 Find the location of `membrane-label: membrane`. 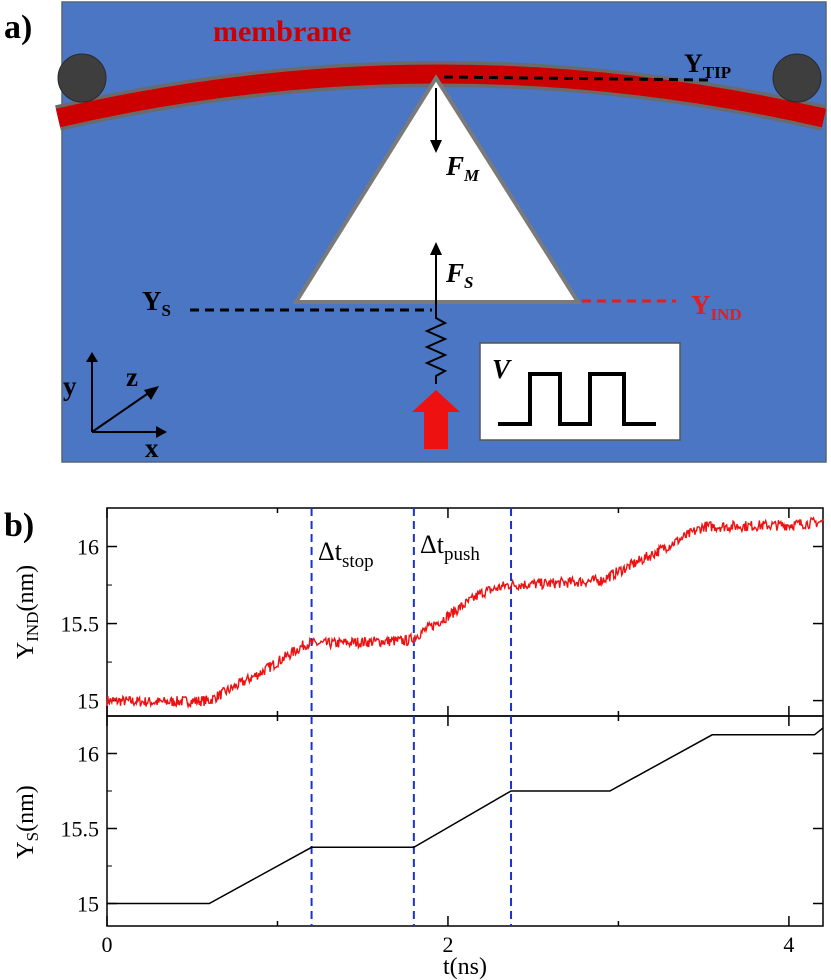

membrane-label: membrane is located at coordinates (282, 31).